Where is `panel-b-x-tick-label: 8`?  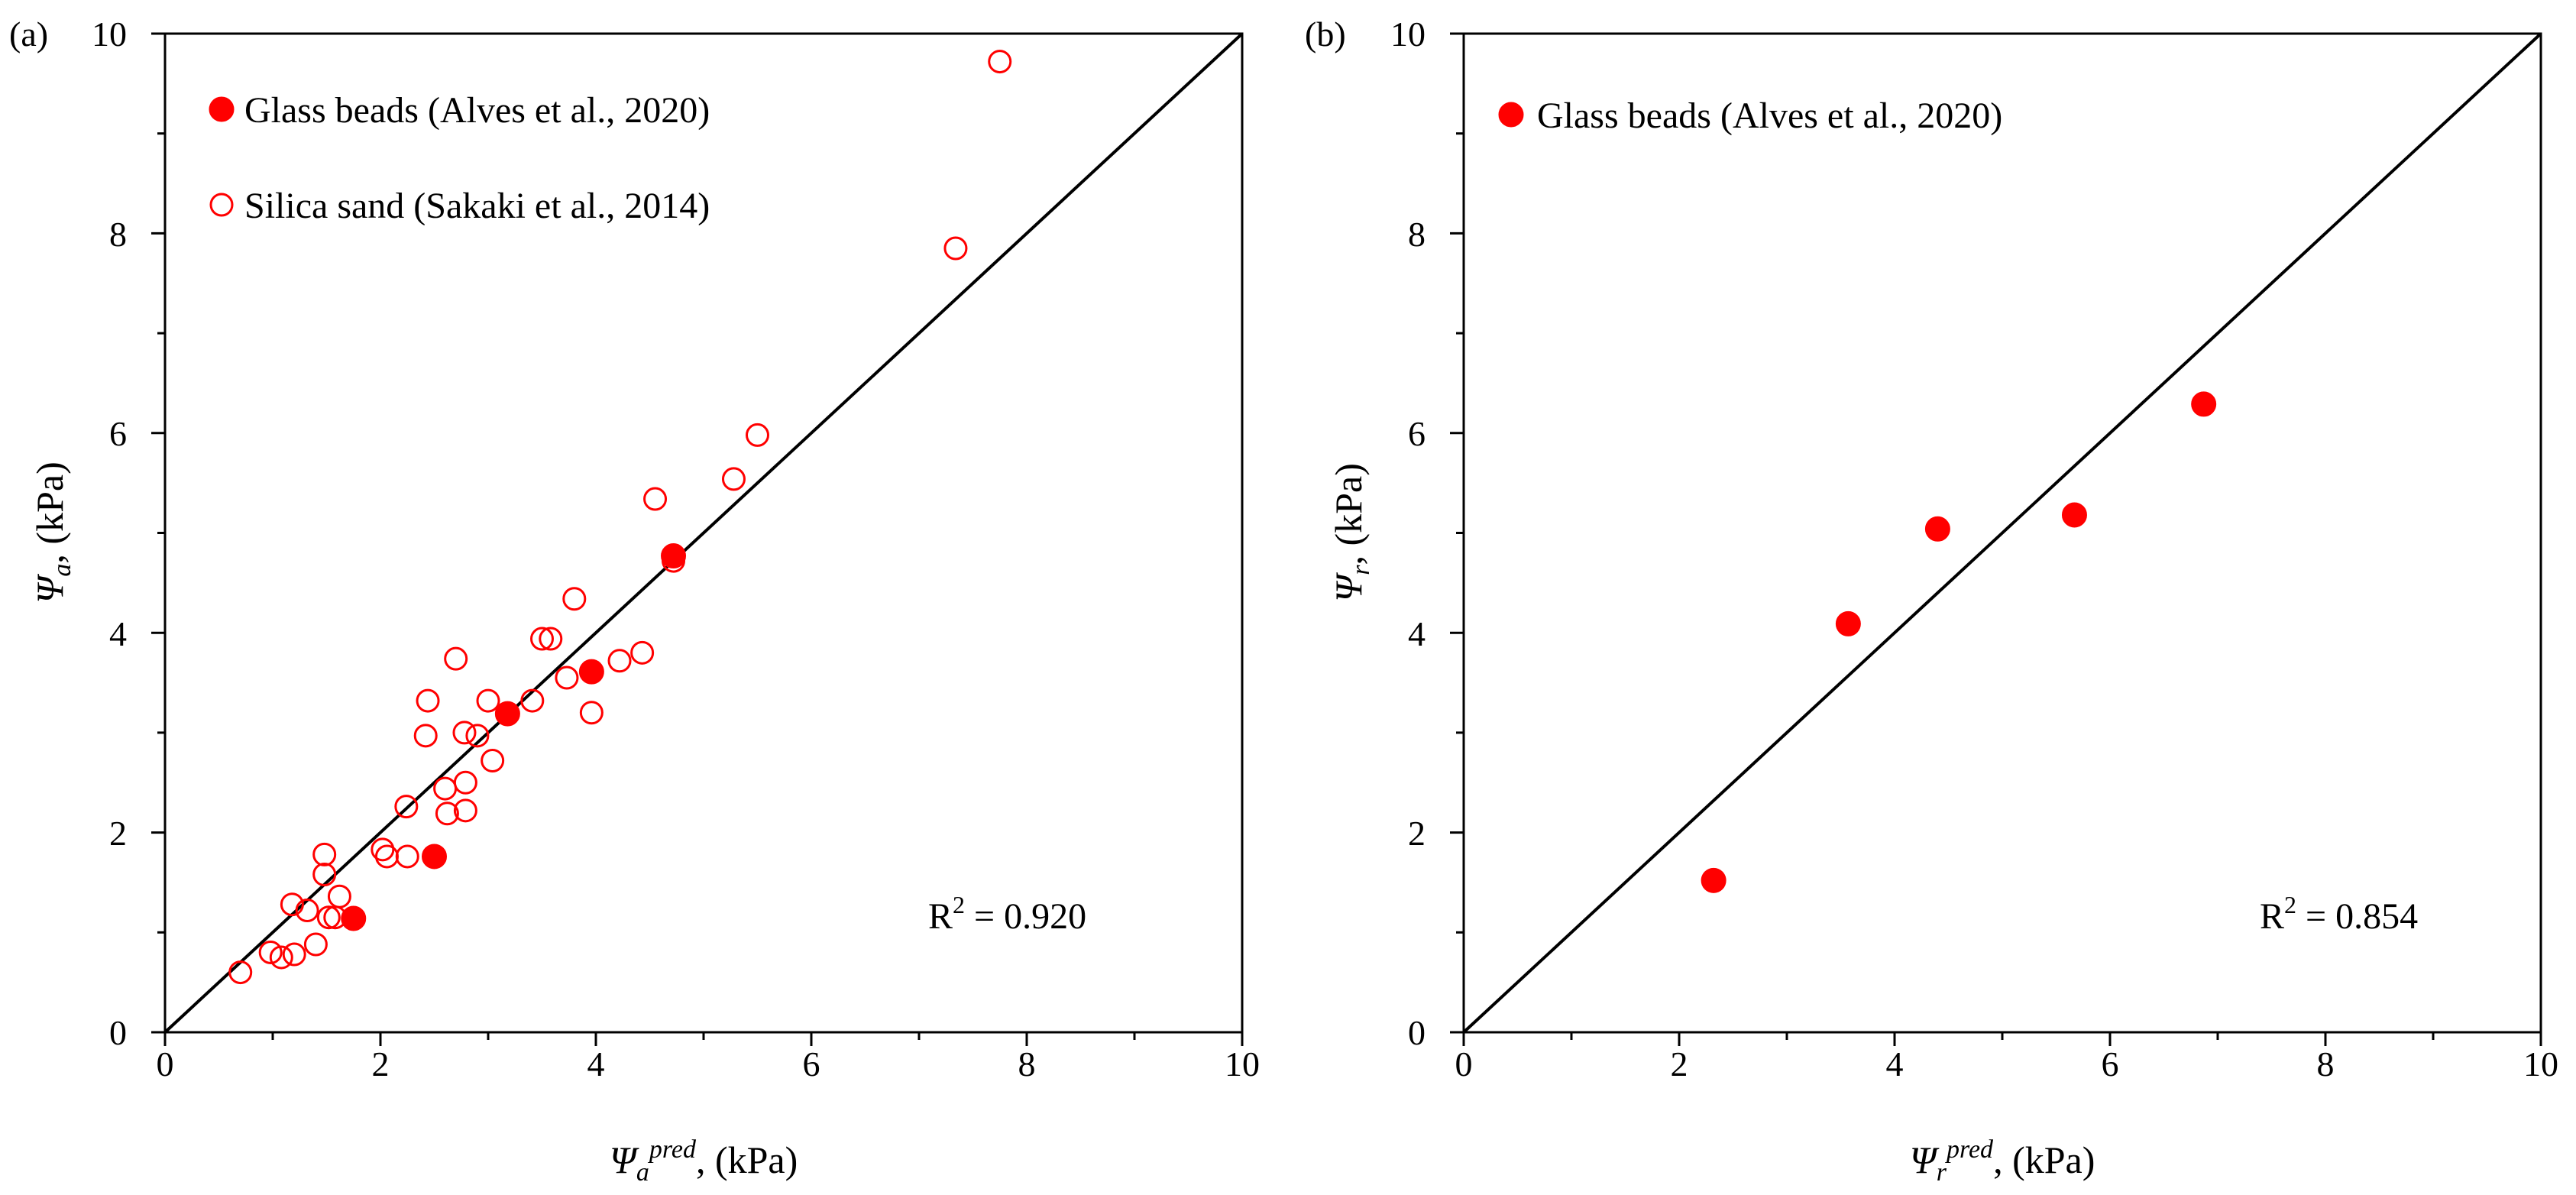 panel-b-x-tick-label: 8 is located at coordinates (2326, 1063).